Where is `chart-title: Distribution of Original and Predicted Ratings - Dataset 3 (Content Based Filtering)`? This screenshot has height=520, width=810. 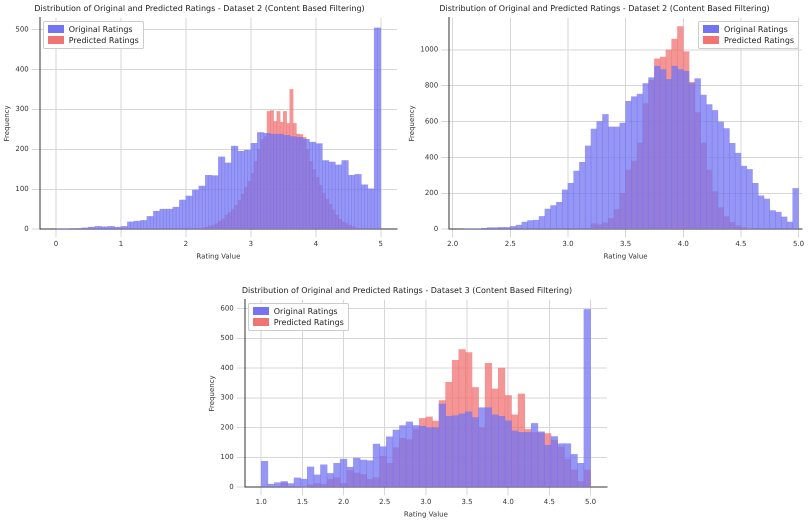 chart-title: Distribution of Original and Predicted Ratings - Dataset 3 (Content Based Filtering) is located at coordinates (407, 290).